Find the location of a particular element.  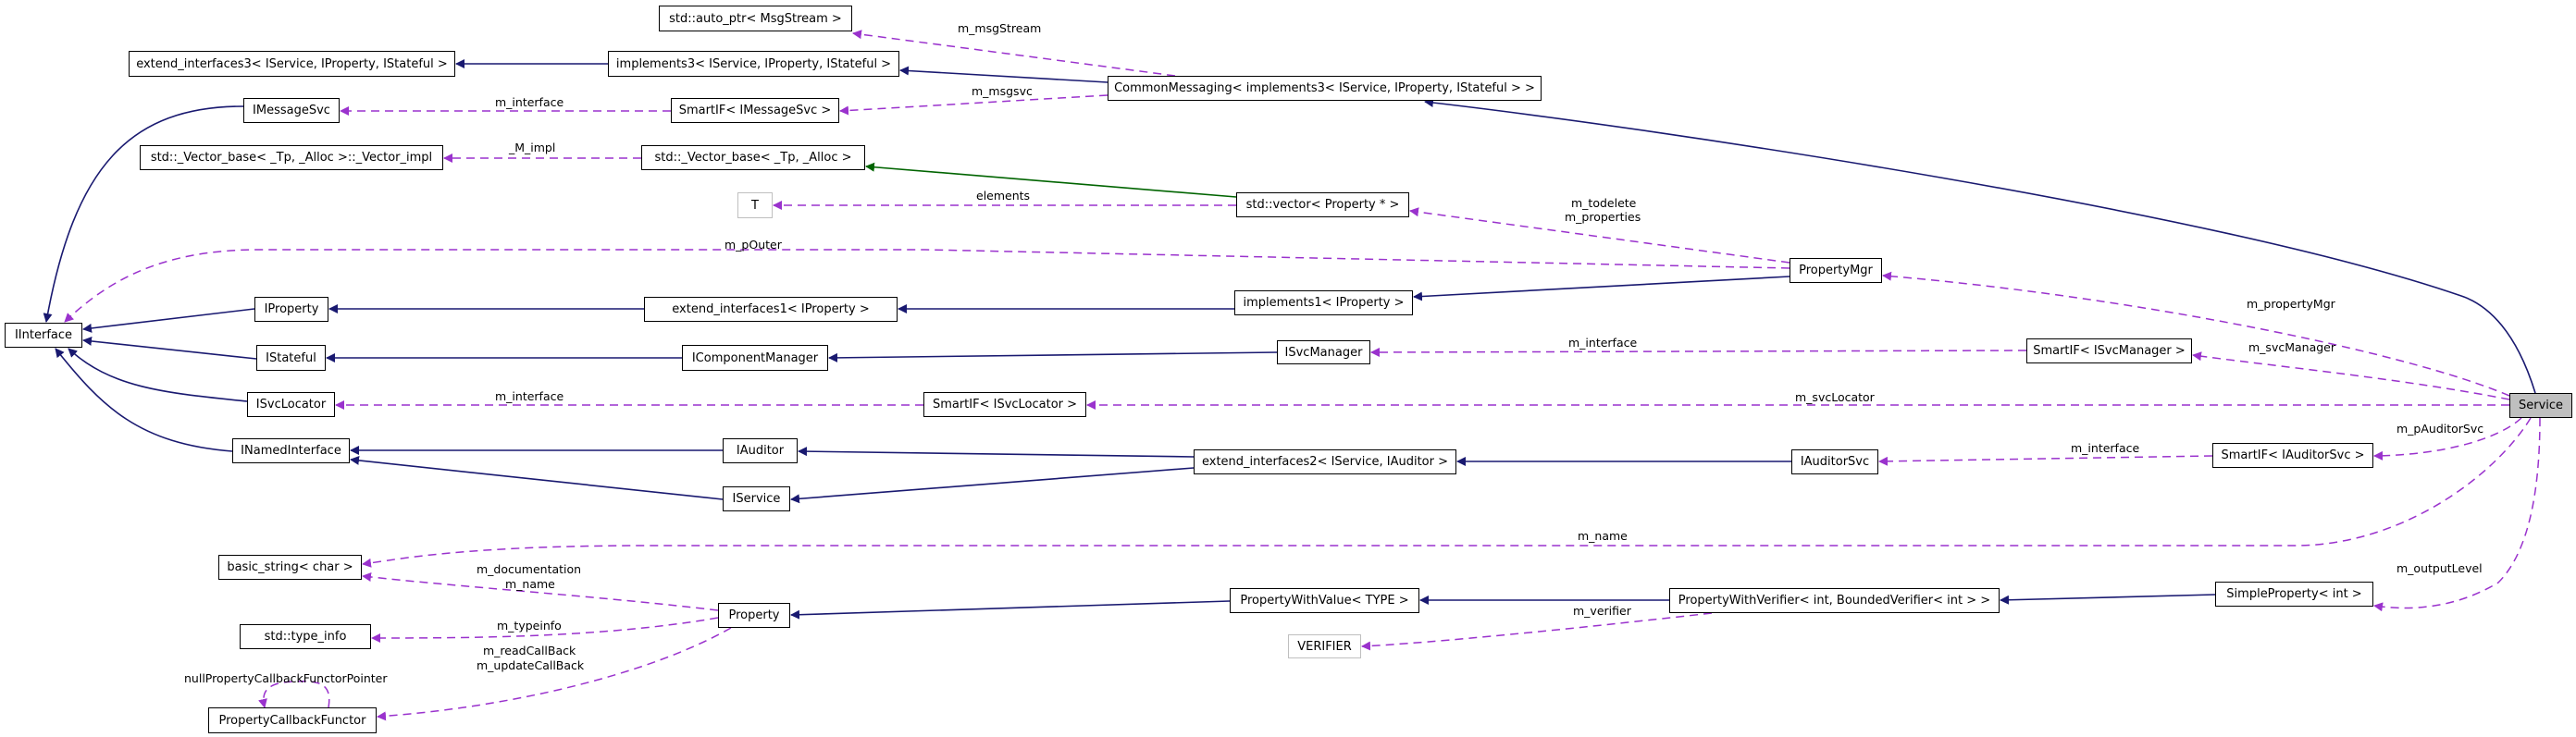

label-m-pouter: m_pOuter is located at coordinates (753, 245).